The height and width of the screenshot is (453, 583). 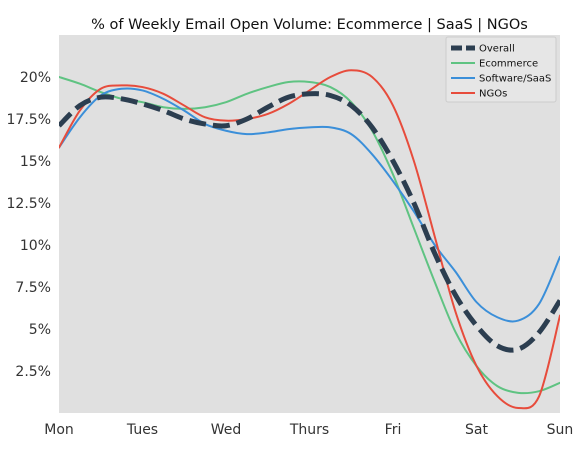 I want to click on y-axis-ticks: 2.5% 5% 7.5% 10% 12.5% 15% 17.5% 20%, so click(x=29, y=225).